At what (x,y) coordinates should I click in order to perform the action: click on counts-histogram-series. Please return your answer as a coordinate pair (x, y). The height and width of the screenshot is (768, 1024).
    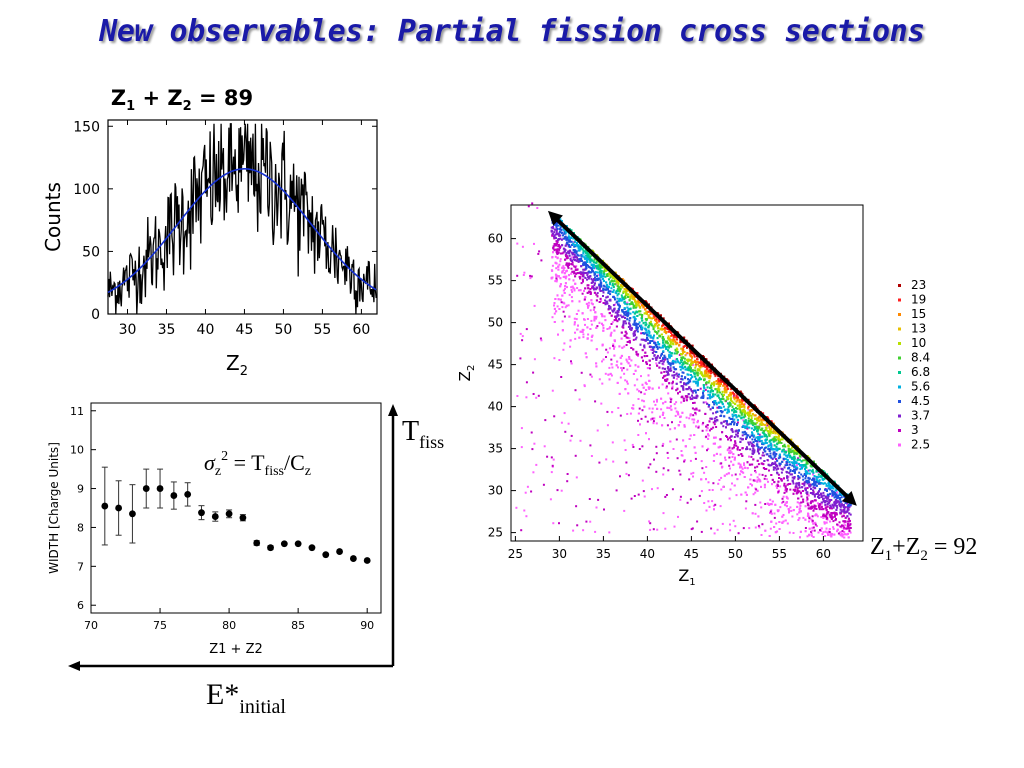
    Looking at the image, I should click on (242, 219).